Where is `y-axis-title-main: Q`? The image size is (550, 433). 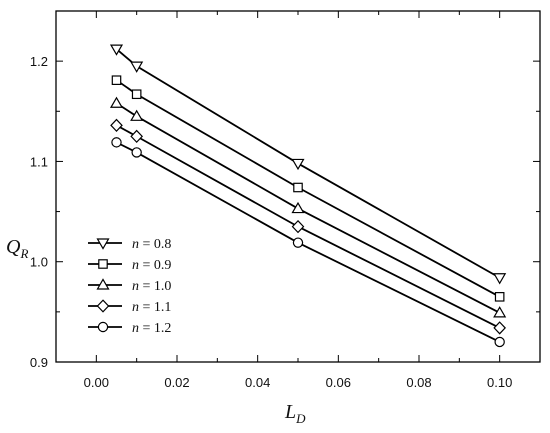 y-axis-title-main: Q is located at coordinates (13, 247).